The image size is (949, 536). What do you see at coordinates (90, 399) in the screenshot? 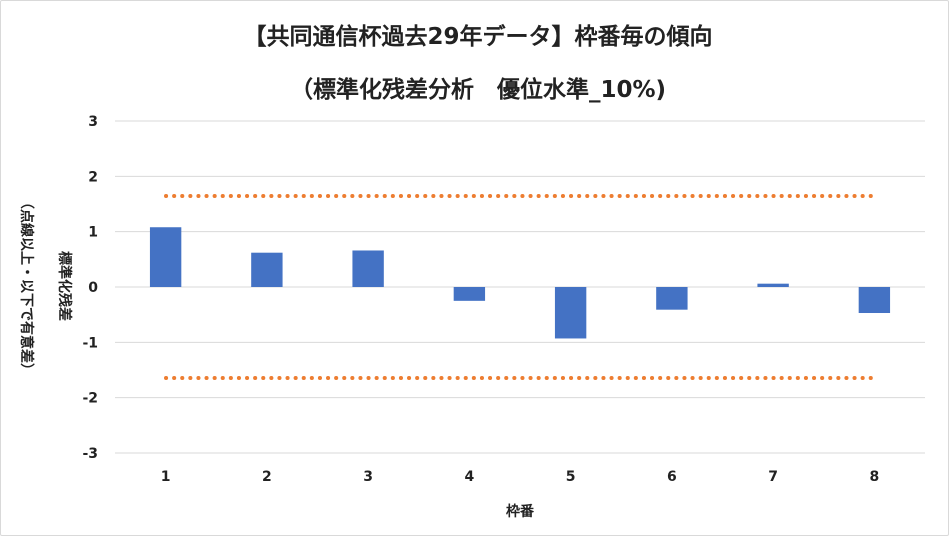
I see `y-tick-label: -2` at bounding box center [90, 399].